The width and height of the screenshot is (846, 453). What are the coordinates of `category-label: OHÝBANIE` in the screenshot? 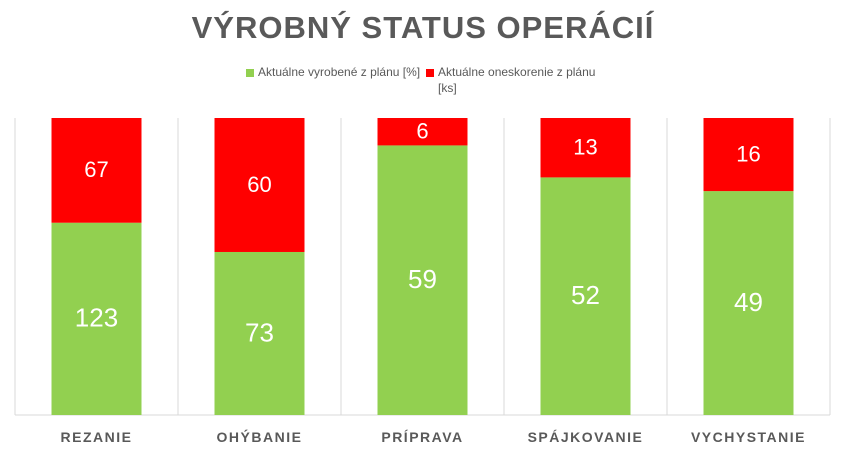 It's located at (260, 436).